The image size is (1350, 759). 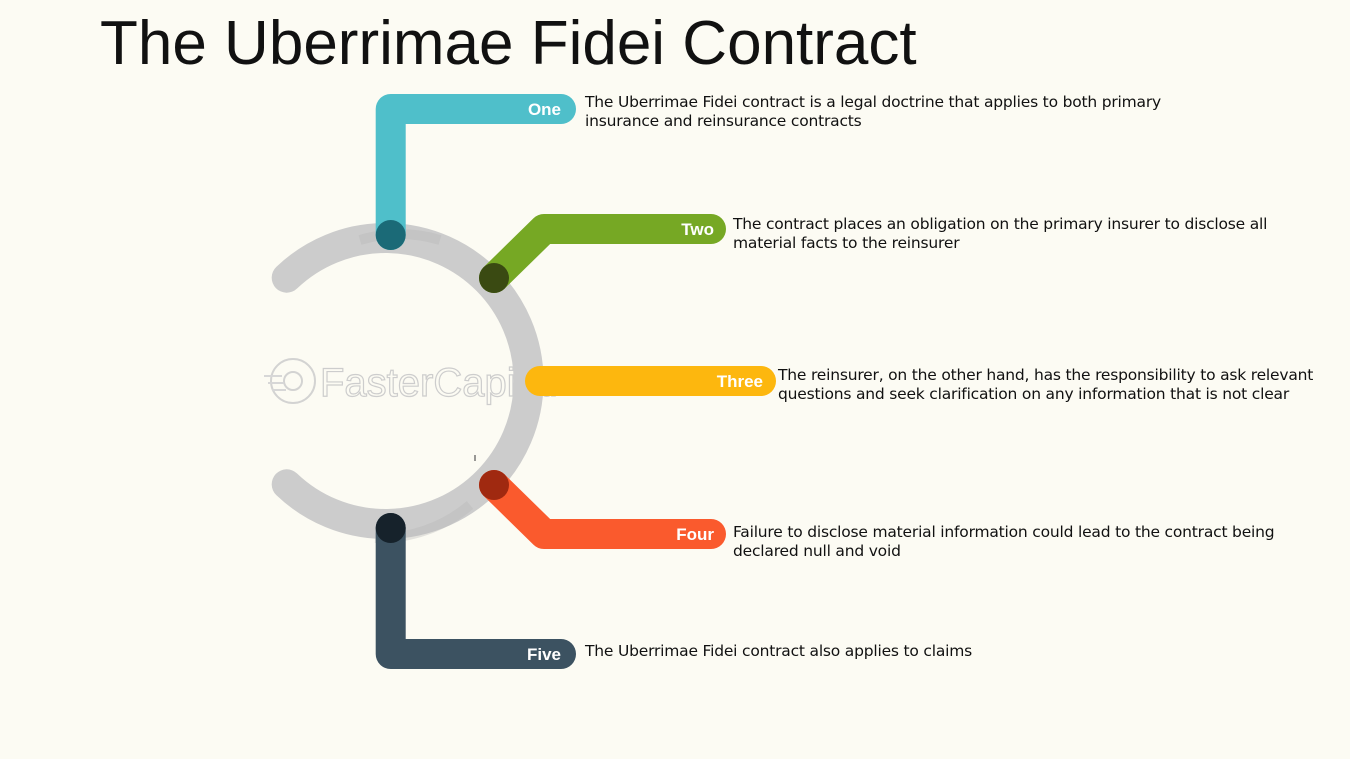 What do you see at coordinates (475, 172) in the screenshot?
I see `step-one-connector: One` at bounding box center [475, 172].